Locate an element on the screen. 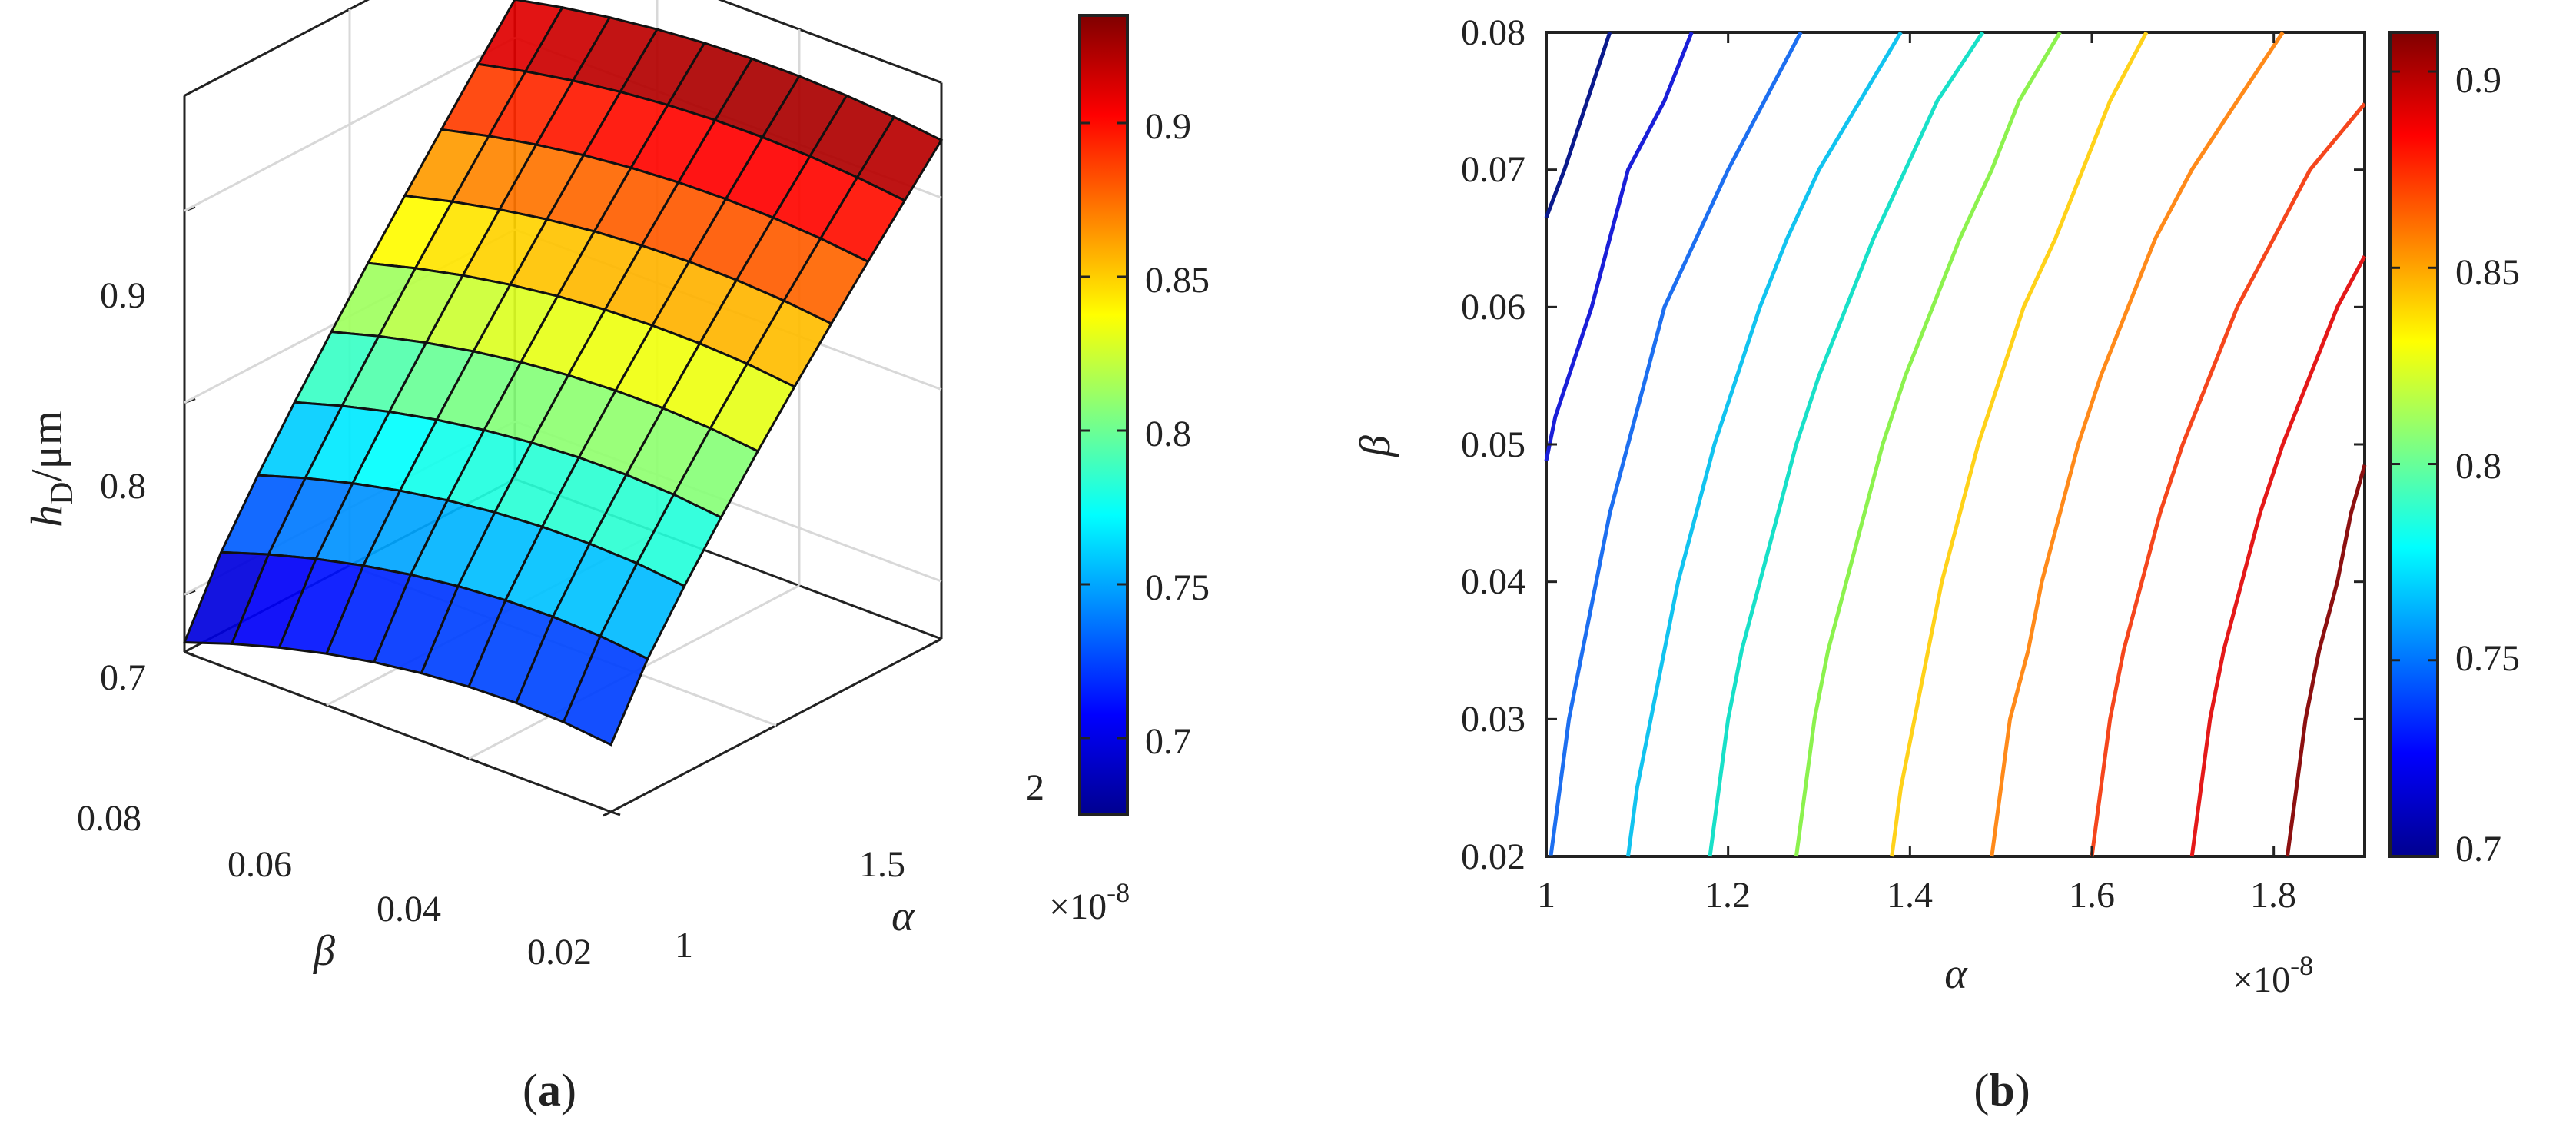  a-cbar-label-2: 0.8 is located at coordinates (1168, 434).